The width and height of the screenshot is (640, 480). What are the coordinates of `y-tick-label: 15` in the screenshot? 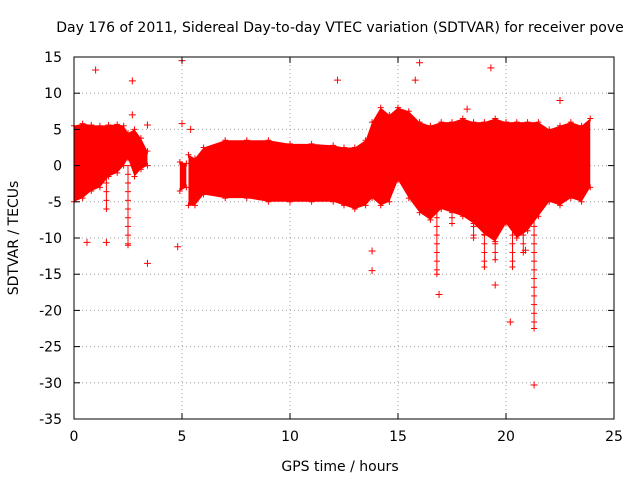 It's located at (53, 58).